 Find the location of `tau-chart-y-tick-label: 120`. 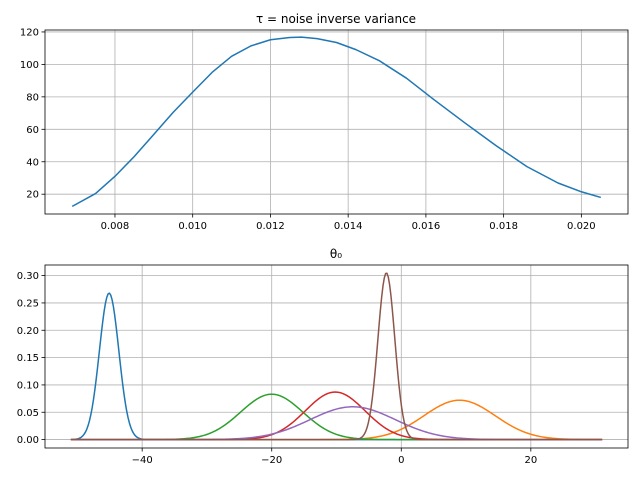

tau-chart-y-tick-label: 120 is located at coordinates (29, 32).